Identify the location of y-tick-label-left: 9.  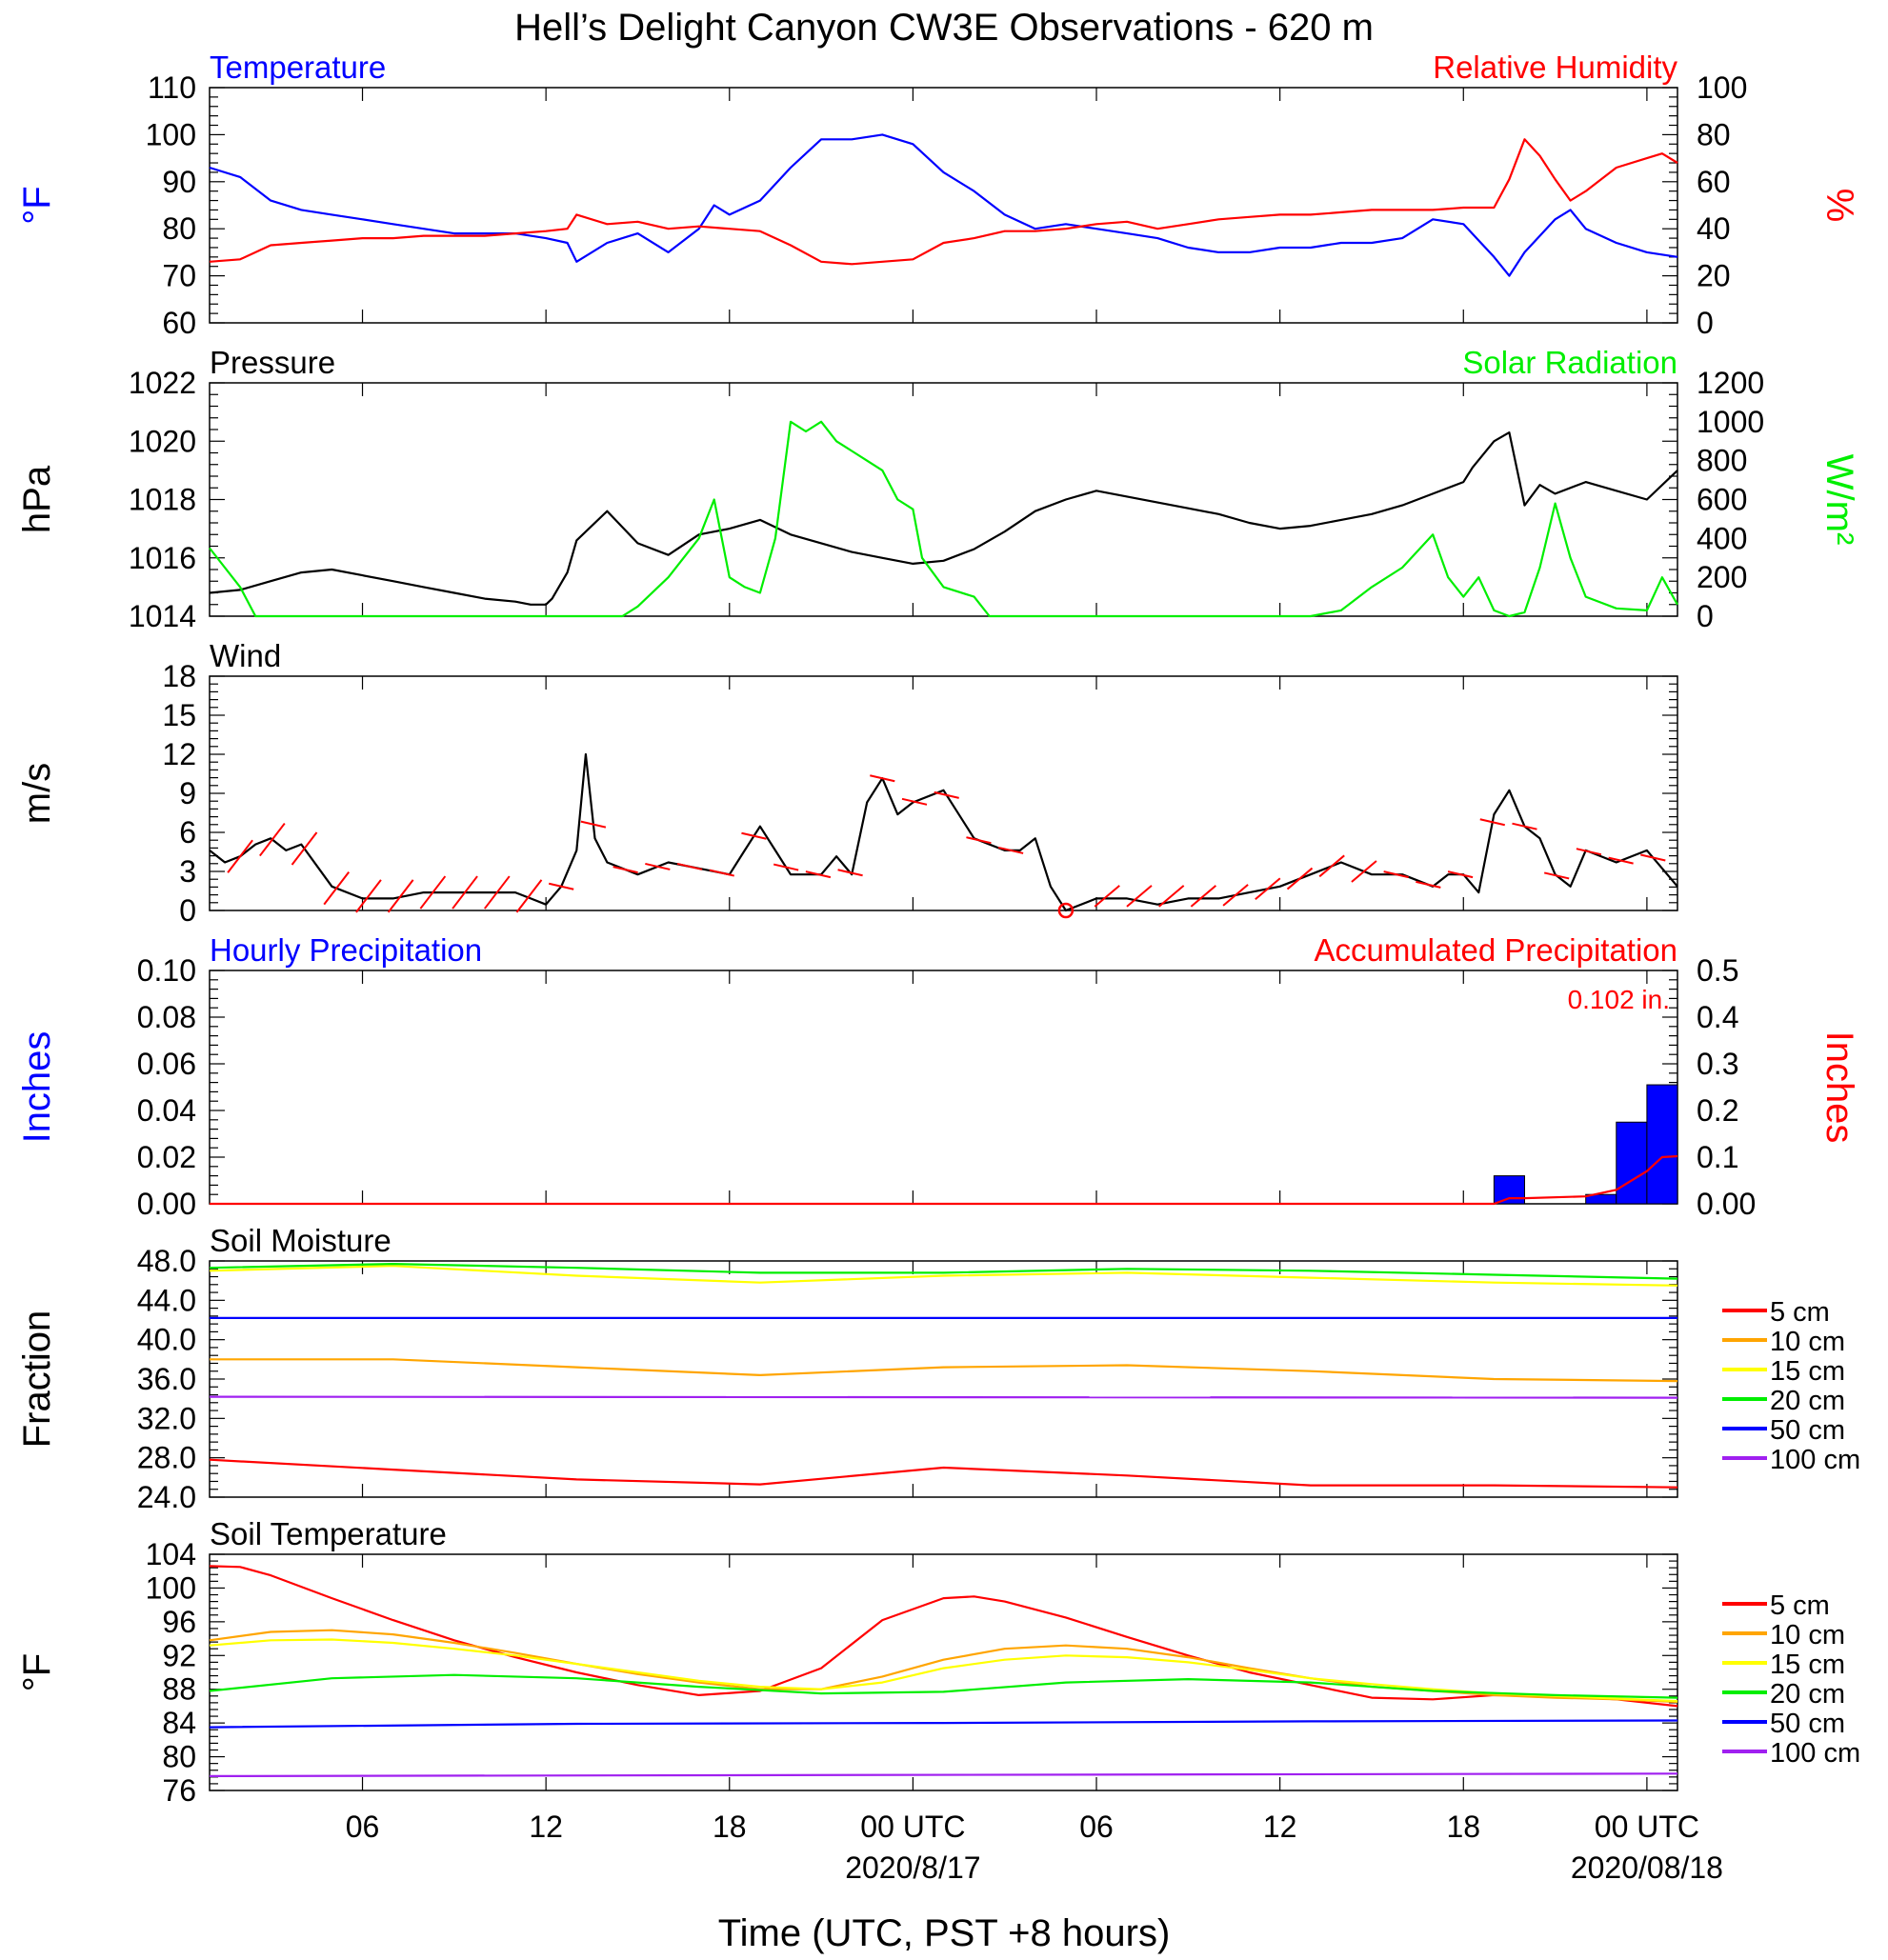
(187, 793).